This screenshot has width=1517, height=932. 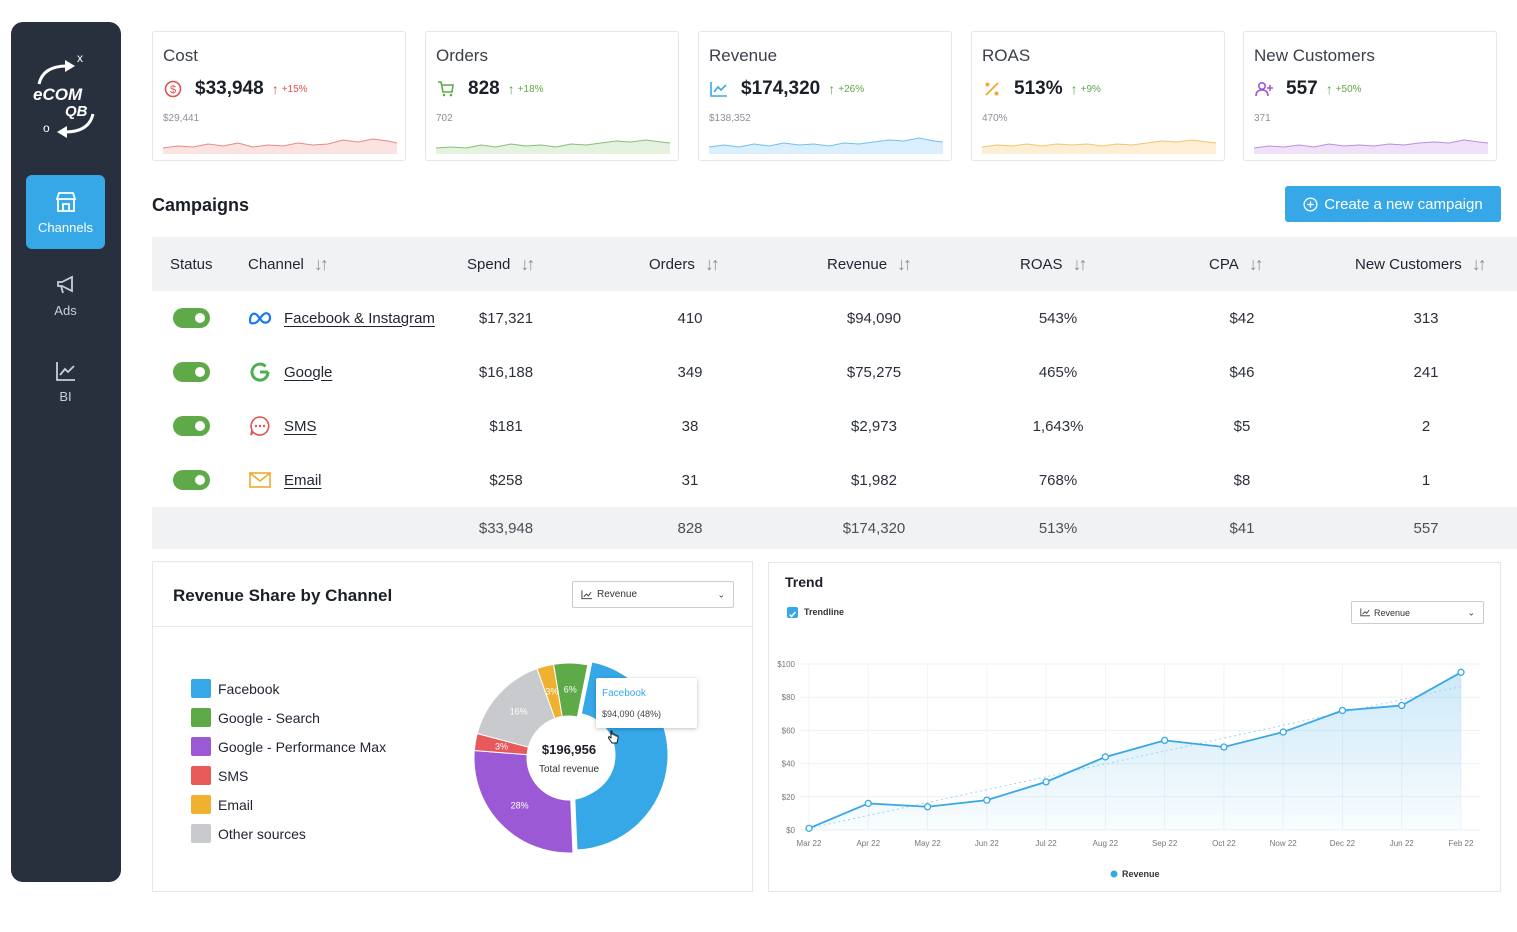 What do you see at coordinates (288, 833) in the screenshot?
I see `legend-item: Other sources` at bounding box center [288, 833].